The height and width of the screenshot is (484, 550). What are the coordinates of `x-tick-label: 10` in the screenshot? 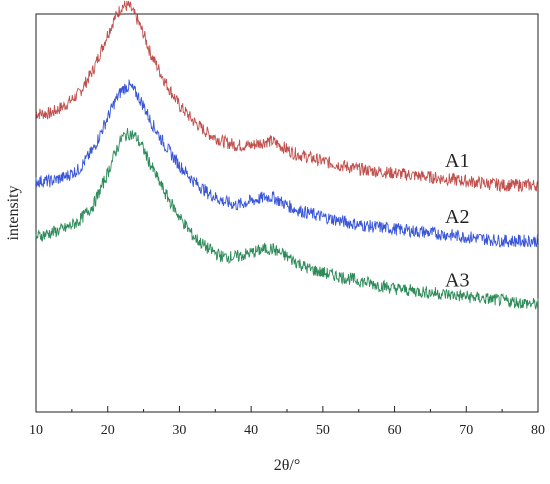 It's located at (36, 430).